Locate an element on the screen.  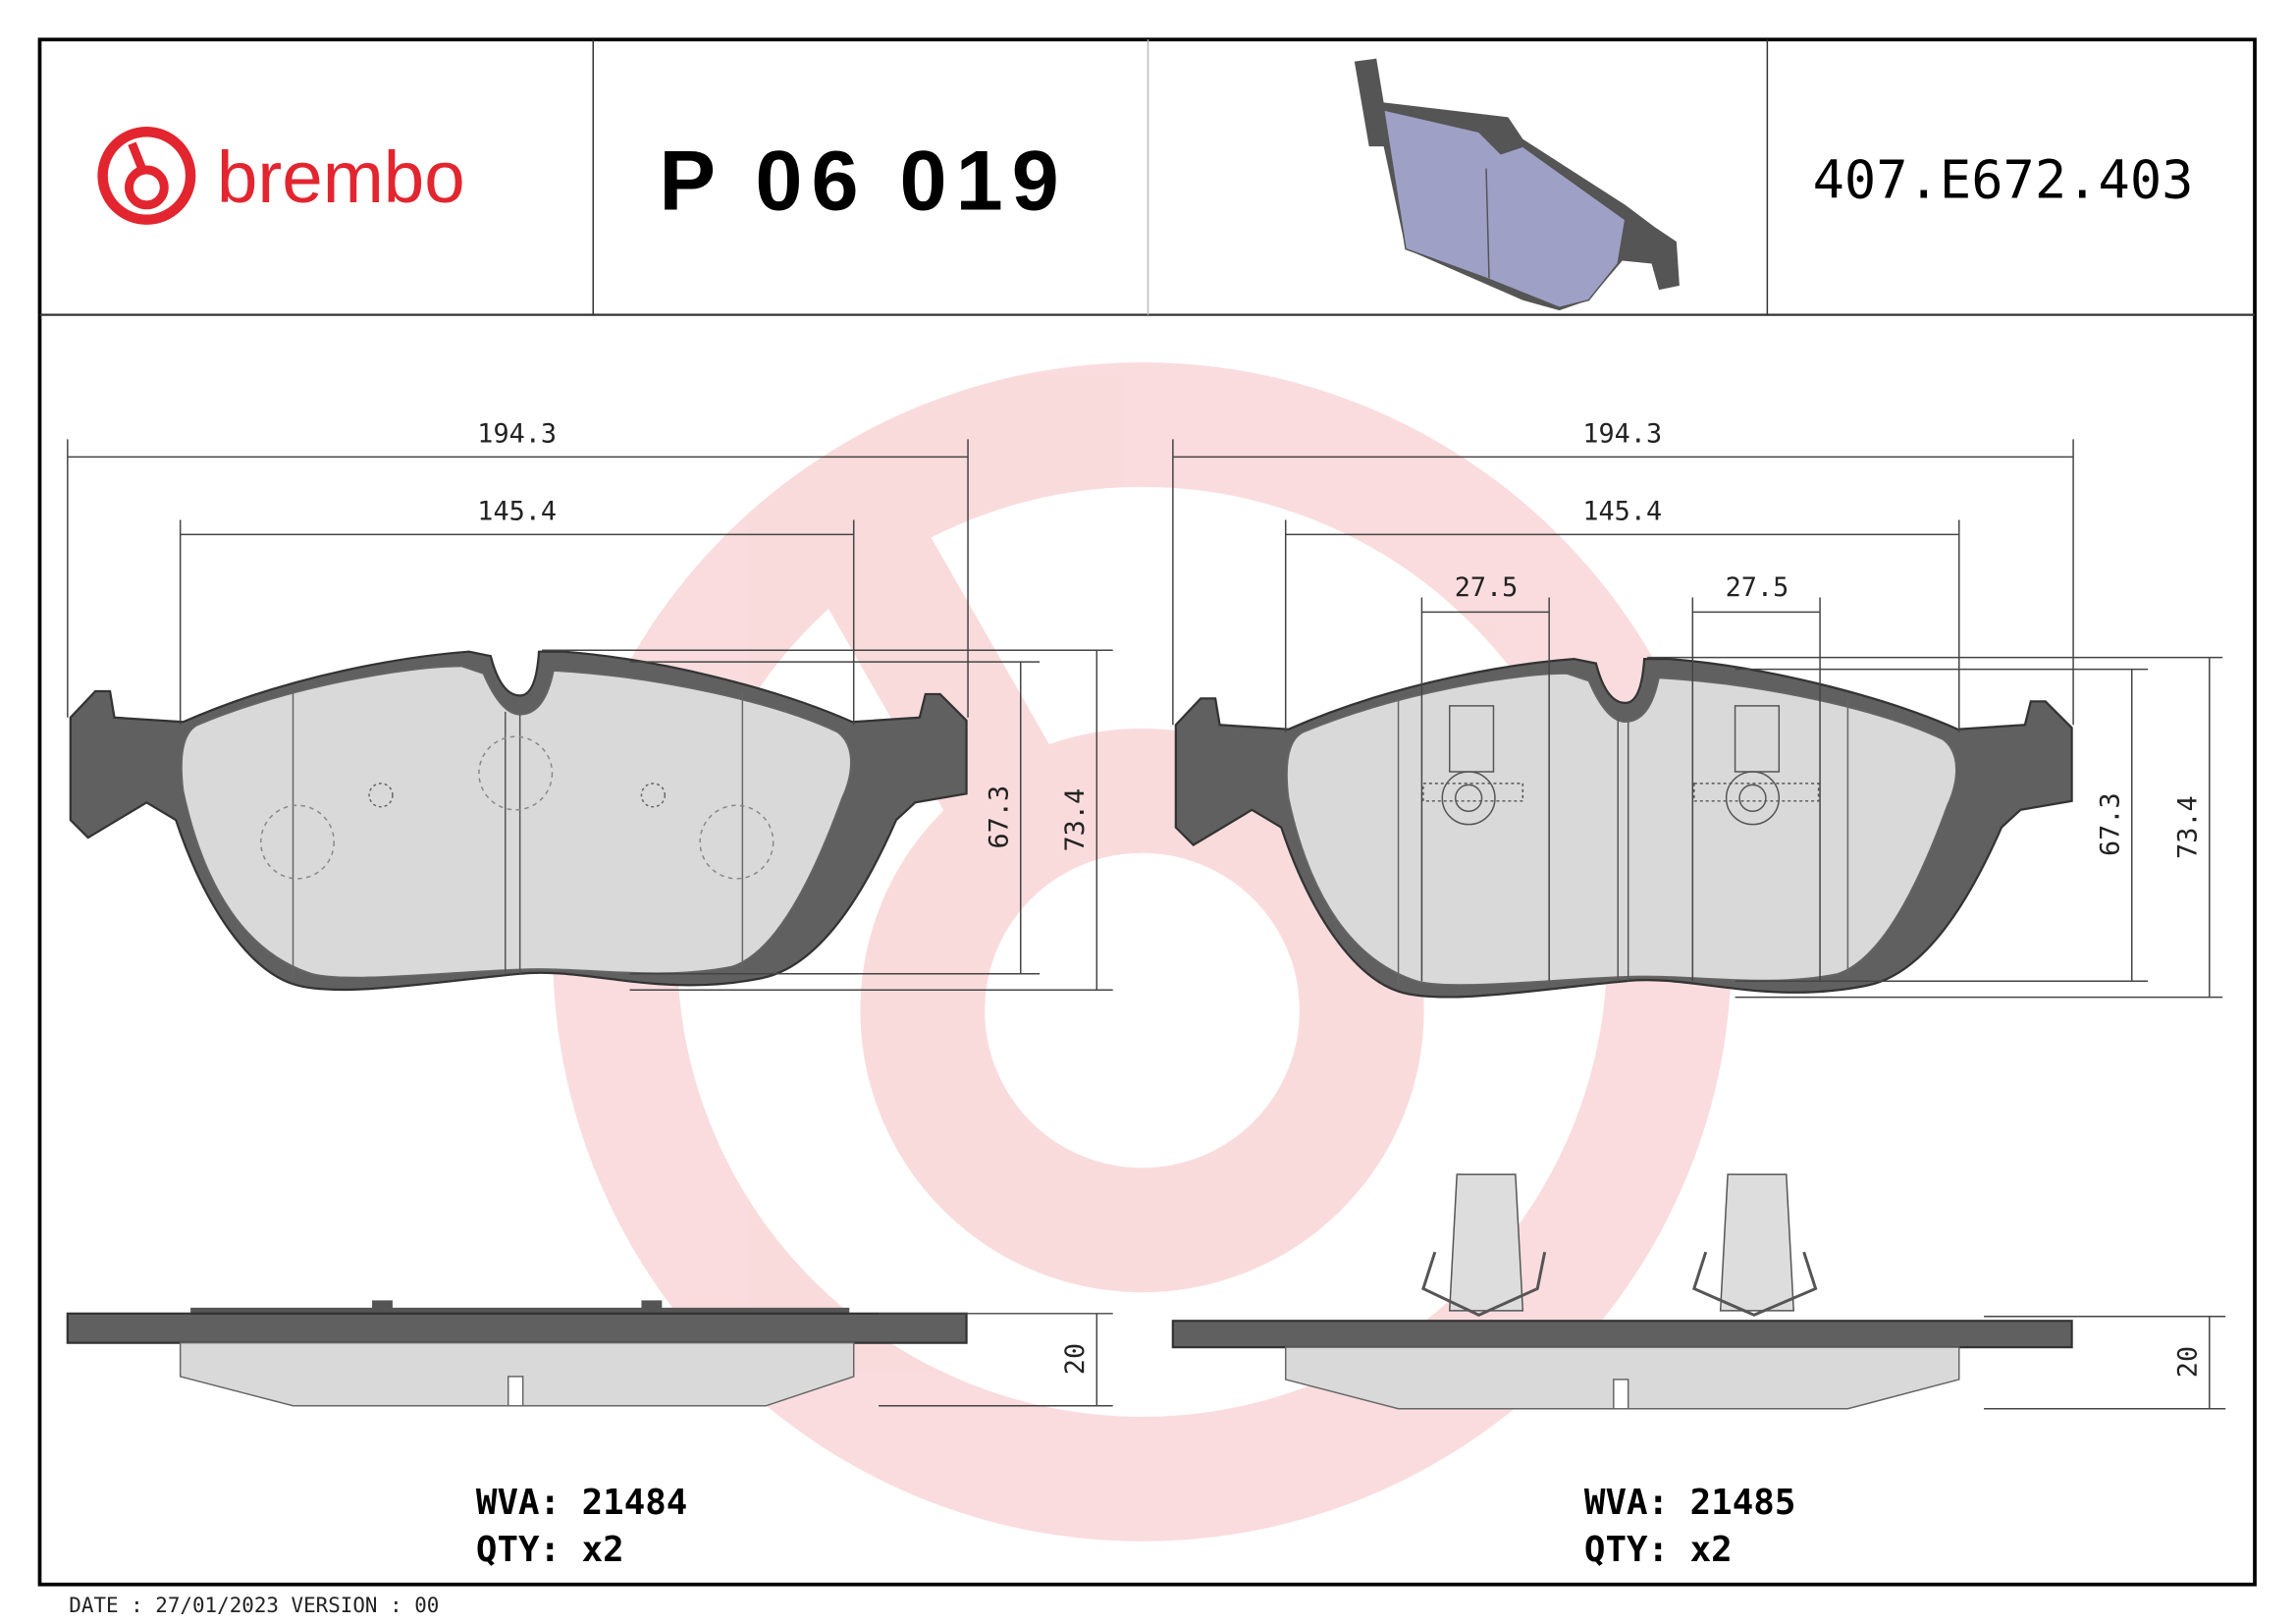
wear-sensor-left is located at coordinates (1473, 765).